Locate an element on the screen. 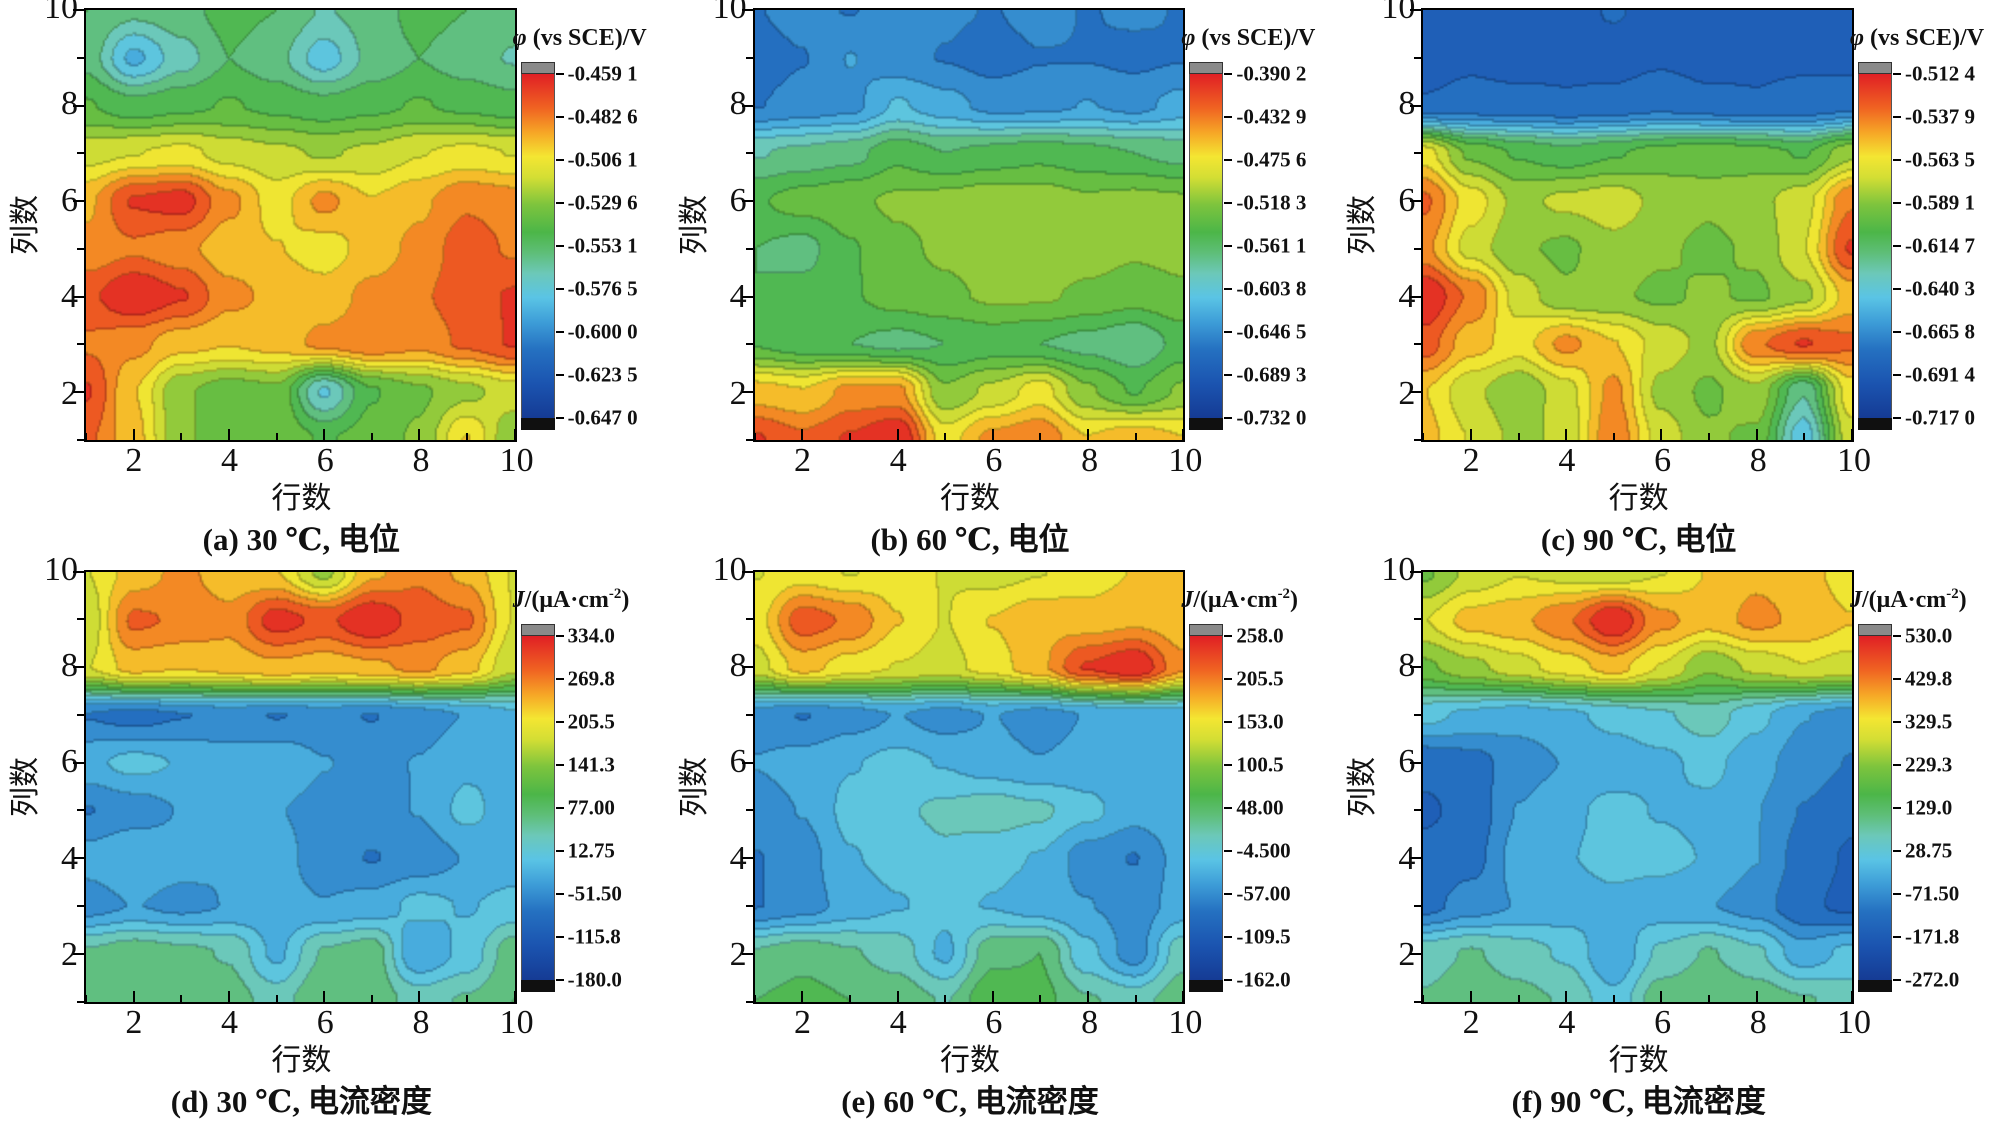 Image resolution: width=2006 pixels, height=1131 pixels. colorbar-tick-label: -0.665 8 is located at coordinates (1940, 331).